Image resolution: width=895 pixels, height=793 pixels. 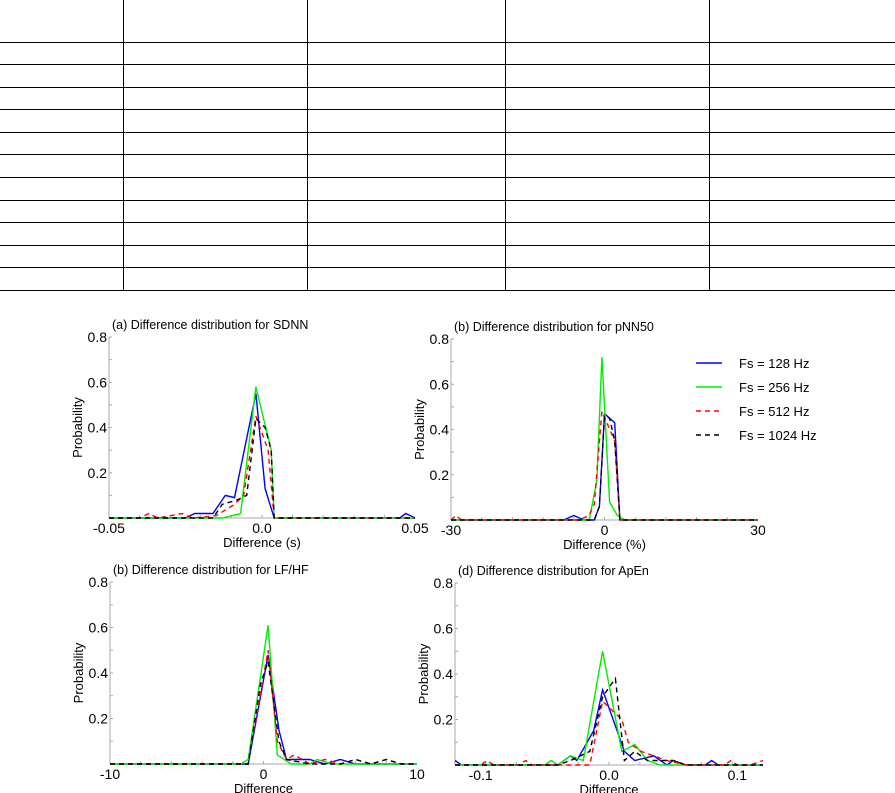 What do you see at coordinates (451, 530) in the screenshot?
I see `x-tick-label: -30` at bounding box center [451, 530].